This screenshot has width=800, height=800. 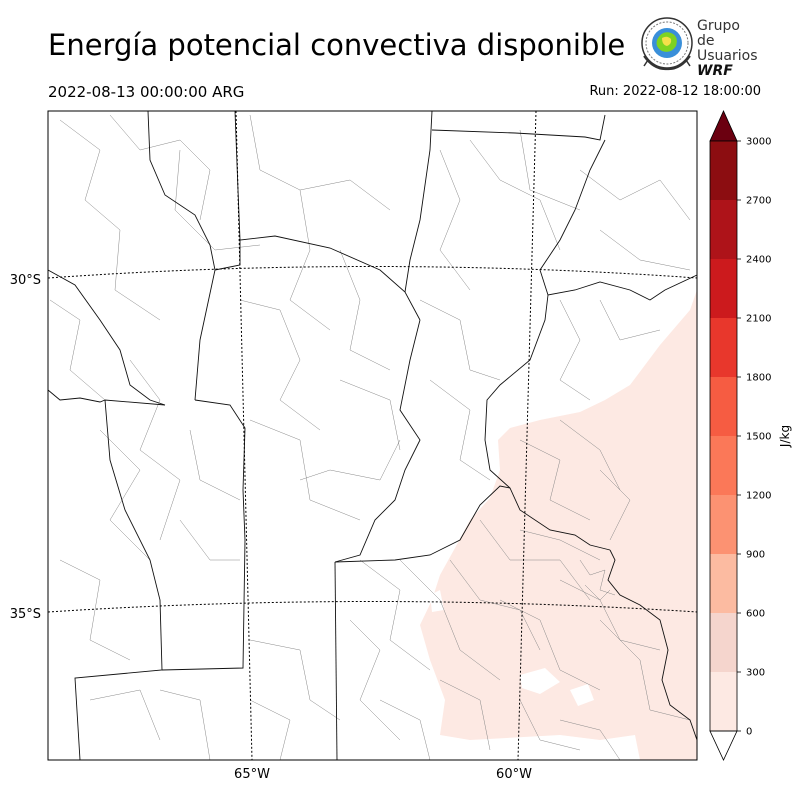 What do you see at coordinates (755, 673) in the screenshot?
I see `colorbar-tick-label: 300` at bounding box center [755, 673].